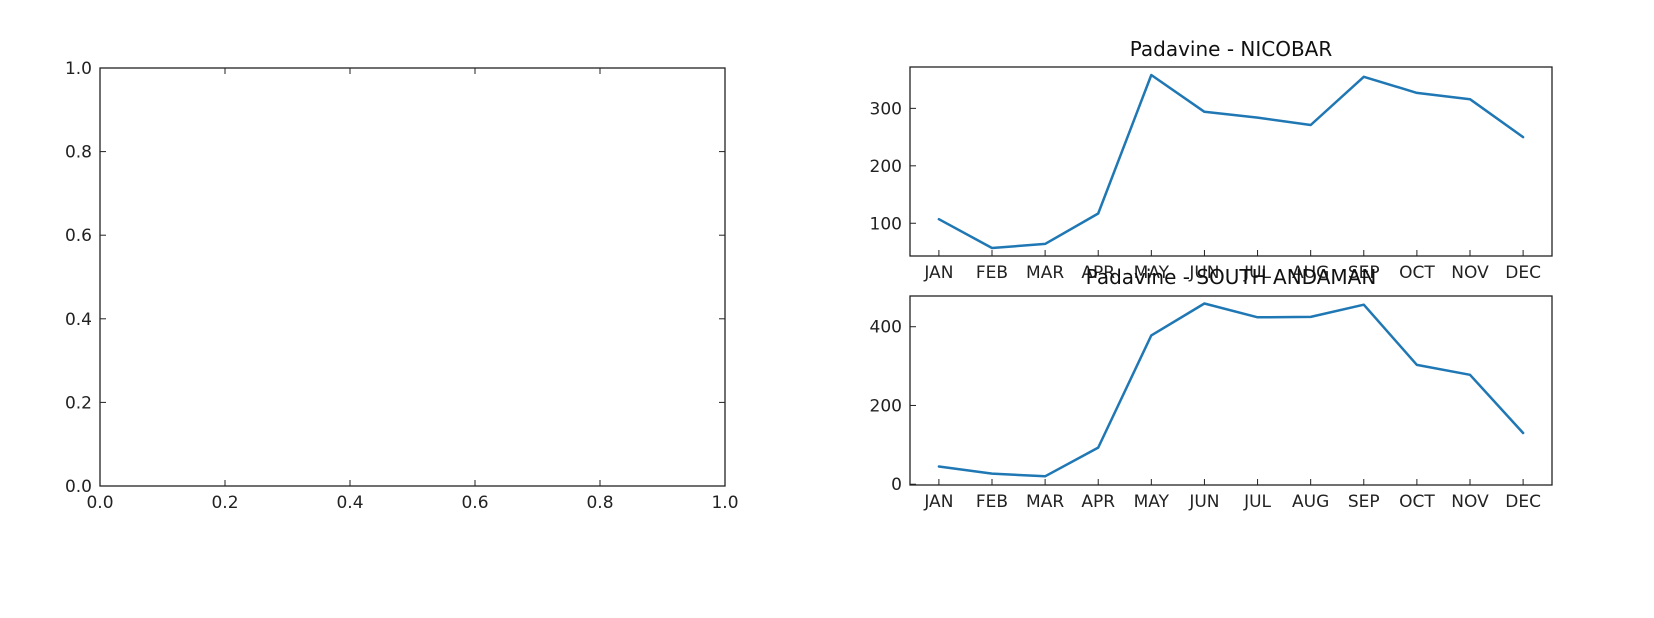 This screenshot has width=1654, height=618. What do you see at coordinates (1231, 277) in the screenshot?
I see `chart-title: Padavine - SOUTH ANDAMAN` at bounding box center [1231, 277].